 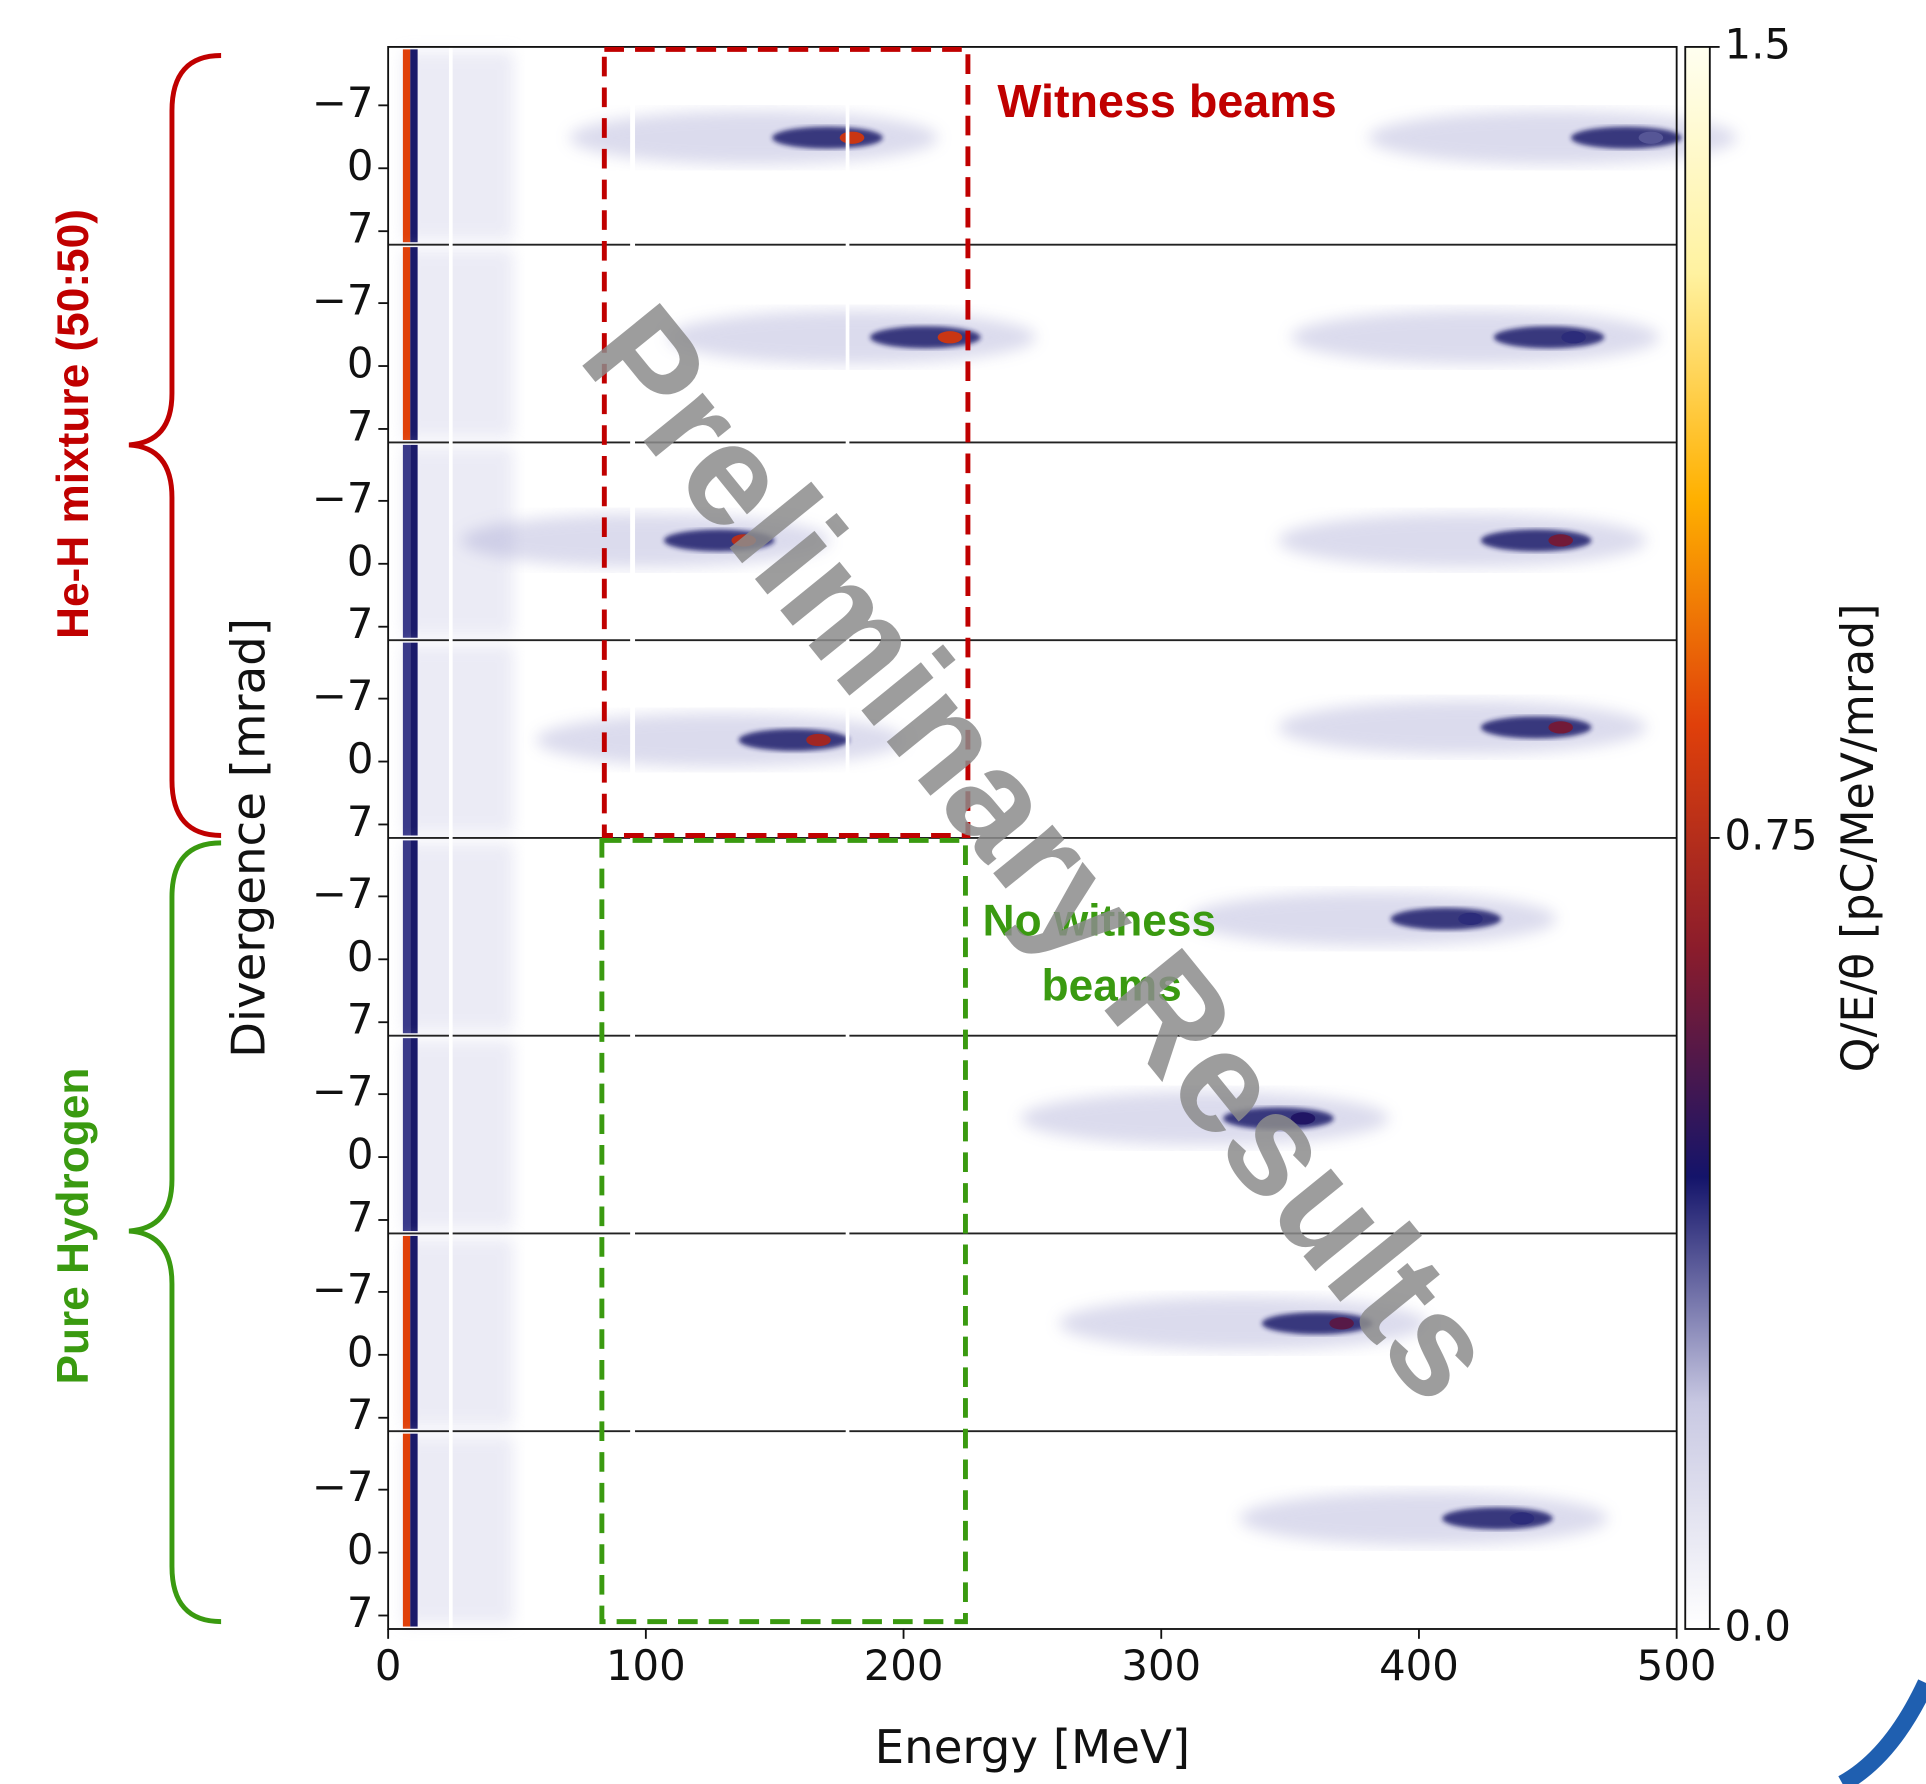 I want to click on annotation: beams, so click(x=1112, y=986).